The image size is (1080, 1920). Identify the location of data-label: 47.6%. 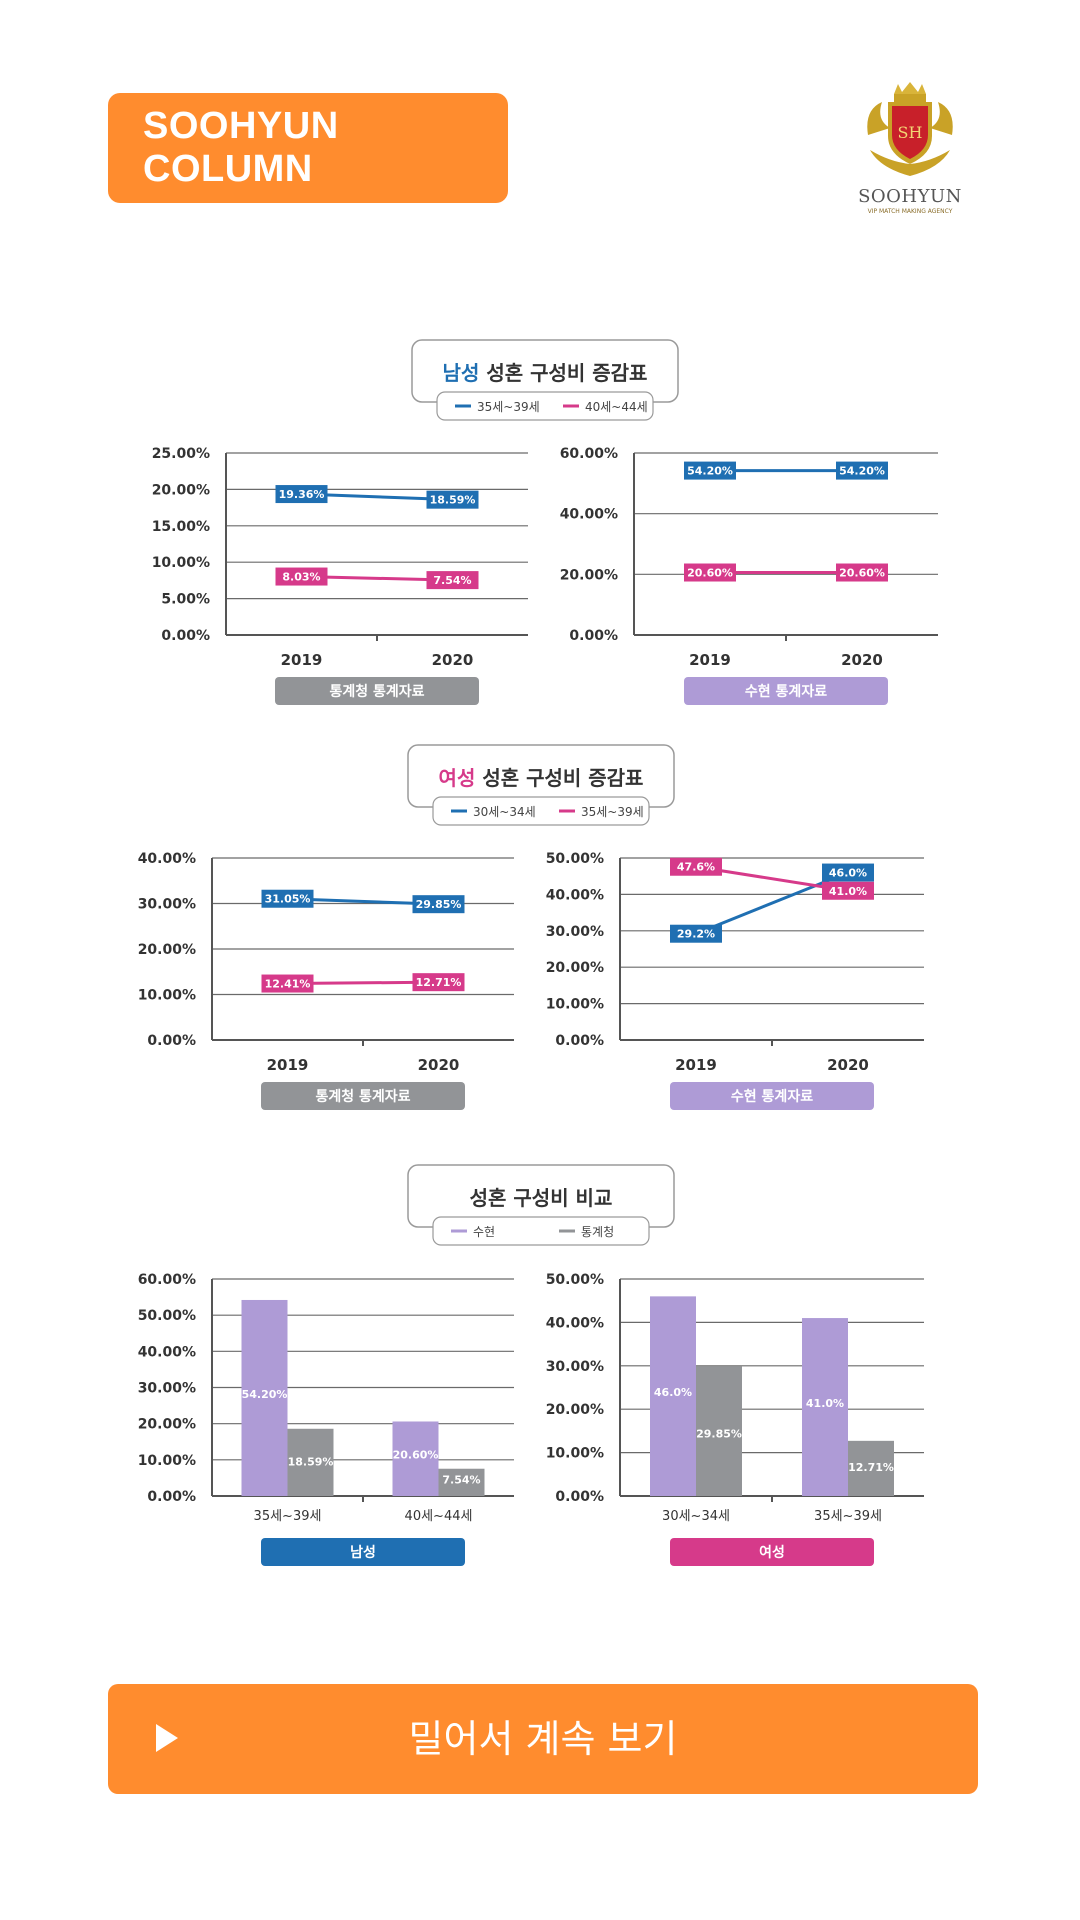
(696, 867).